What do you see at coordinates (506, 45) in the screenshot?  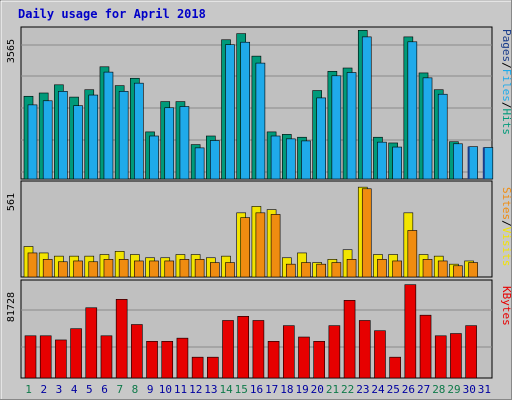 I see `legend-entry-pages: Pages` at bounding box center [506, 45].